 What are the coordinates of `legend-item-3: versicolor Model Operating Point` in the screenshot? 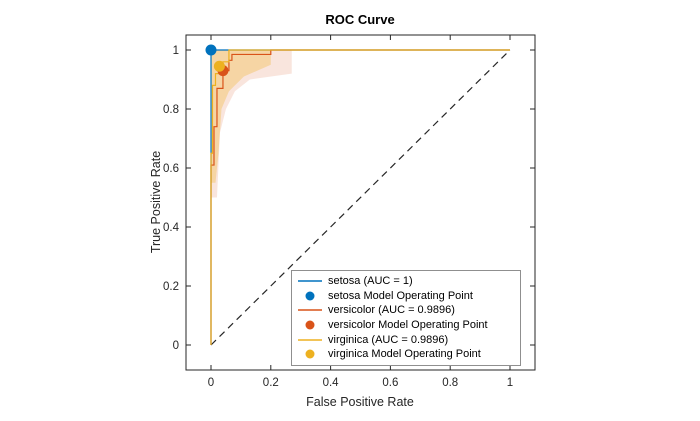 It's located at (405, 325).